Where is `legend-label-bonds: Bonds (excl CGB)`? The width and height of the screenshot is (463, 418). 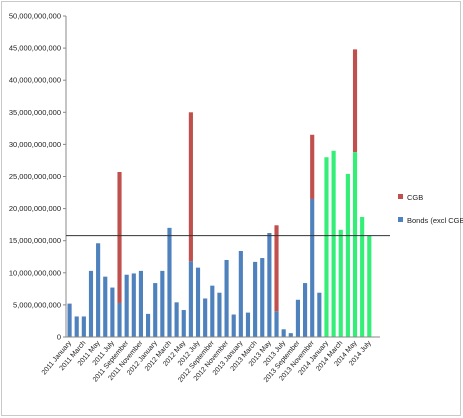
legend-label-bonds: Bonds (excl CGB) is located at coordinates (435, 220).